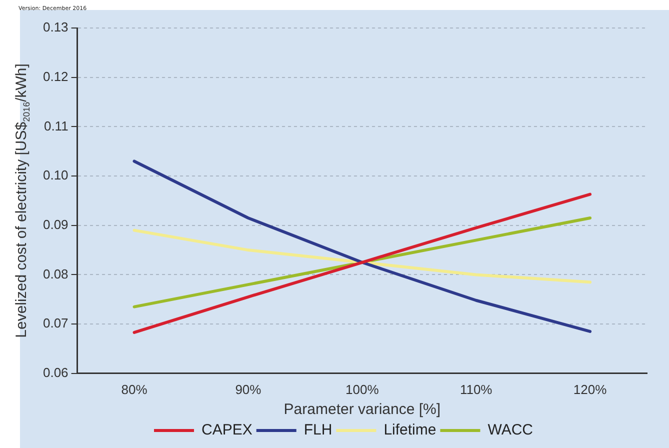 The image size is (669, 448). Describe the element at coordinates (56, 126) in the screenshot. I see `y-tick-label: 0.11` at that location.